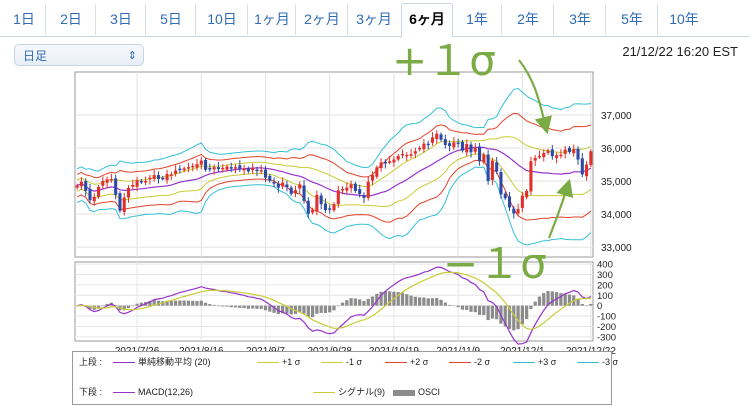 This screenshot has height=406, width=750. What do you see at coordinates (605, 265) in the screenshot?
I see `macd-tick-label: 400` at bounding box center [605, 265].